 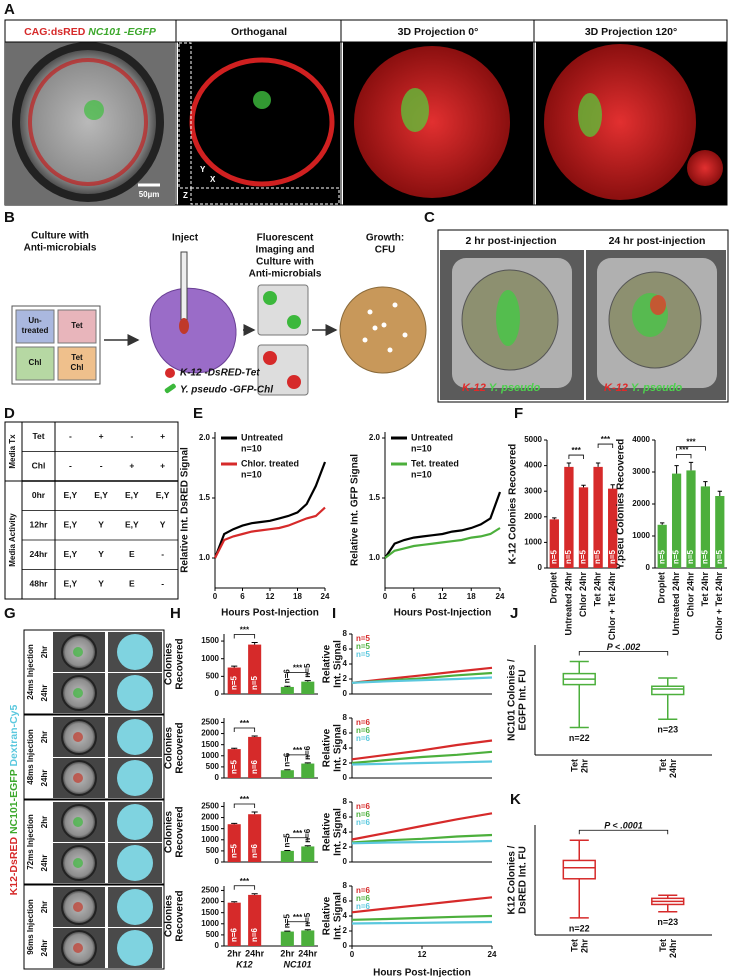 I want to click on row-label: 0hr, so click(x=39, y=495).